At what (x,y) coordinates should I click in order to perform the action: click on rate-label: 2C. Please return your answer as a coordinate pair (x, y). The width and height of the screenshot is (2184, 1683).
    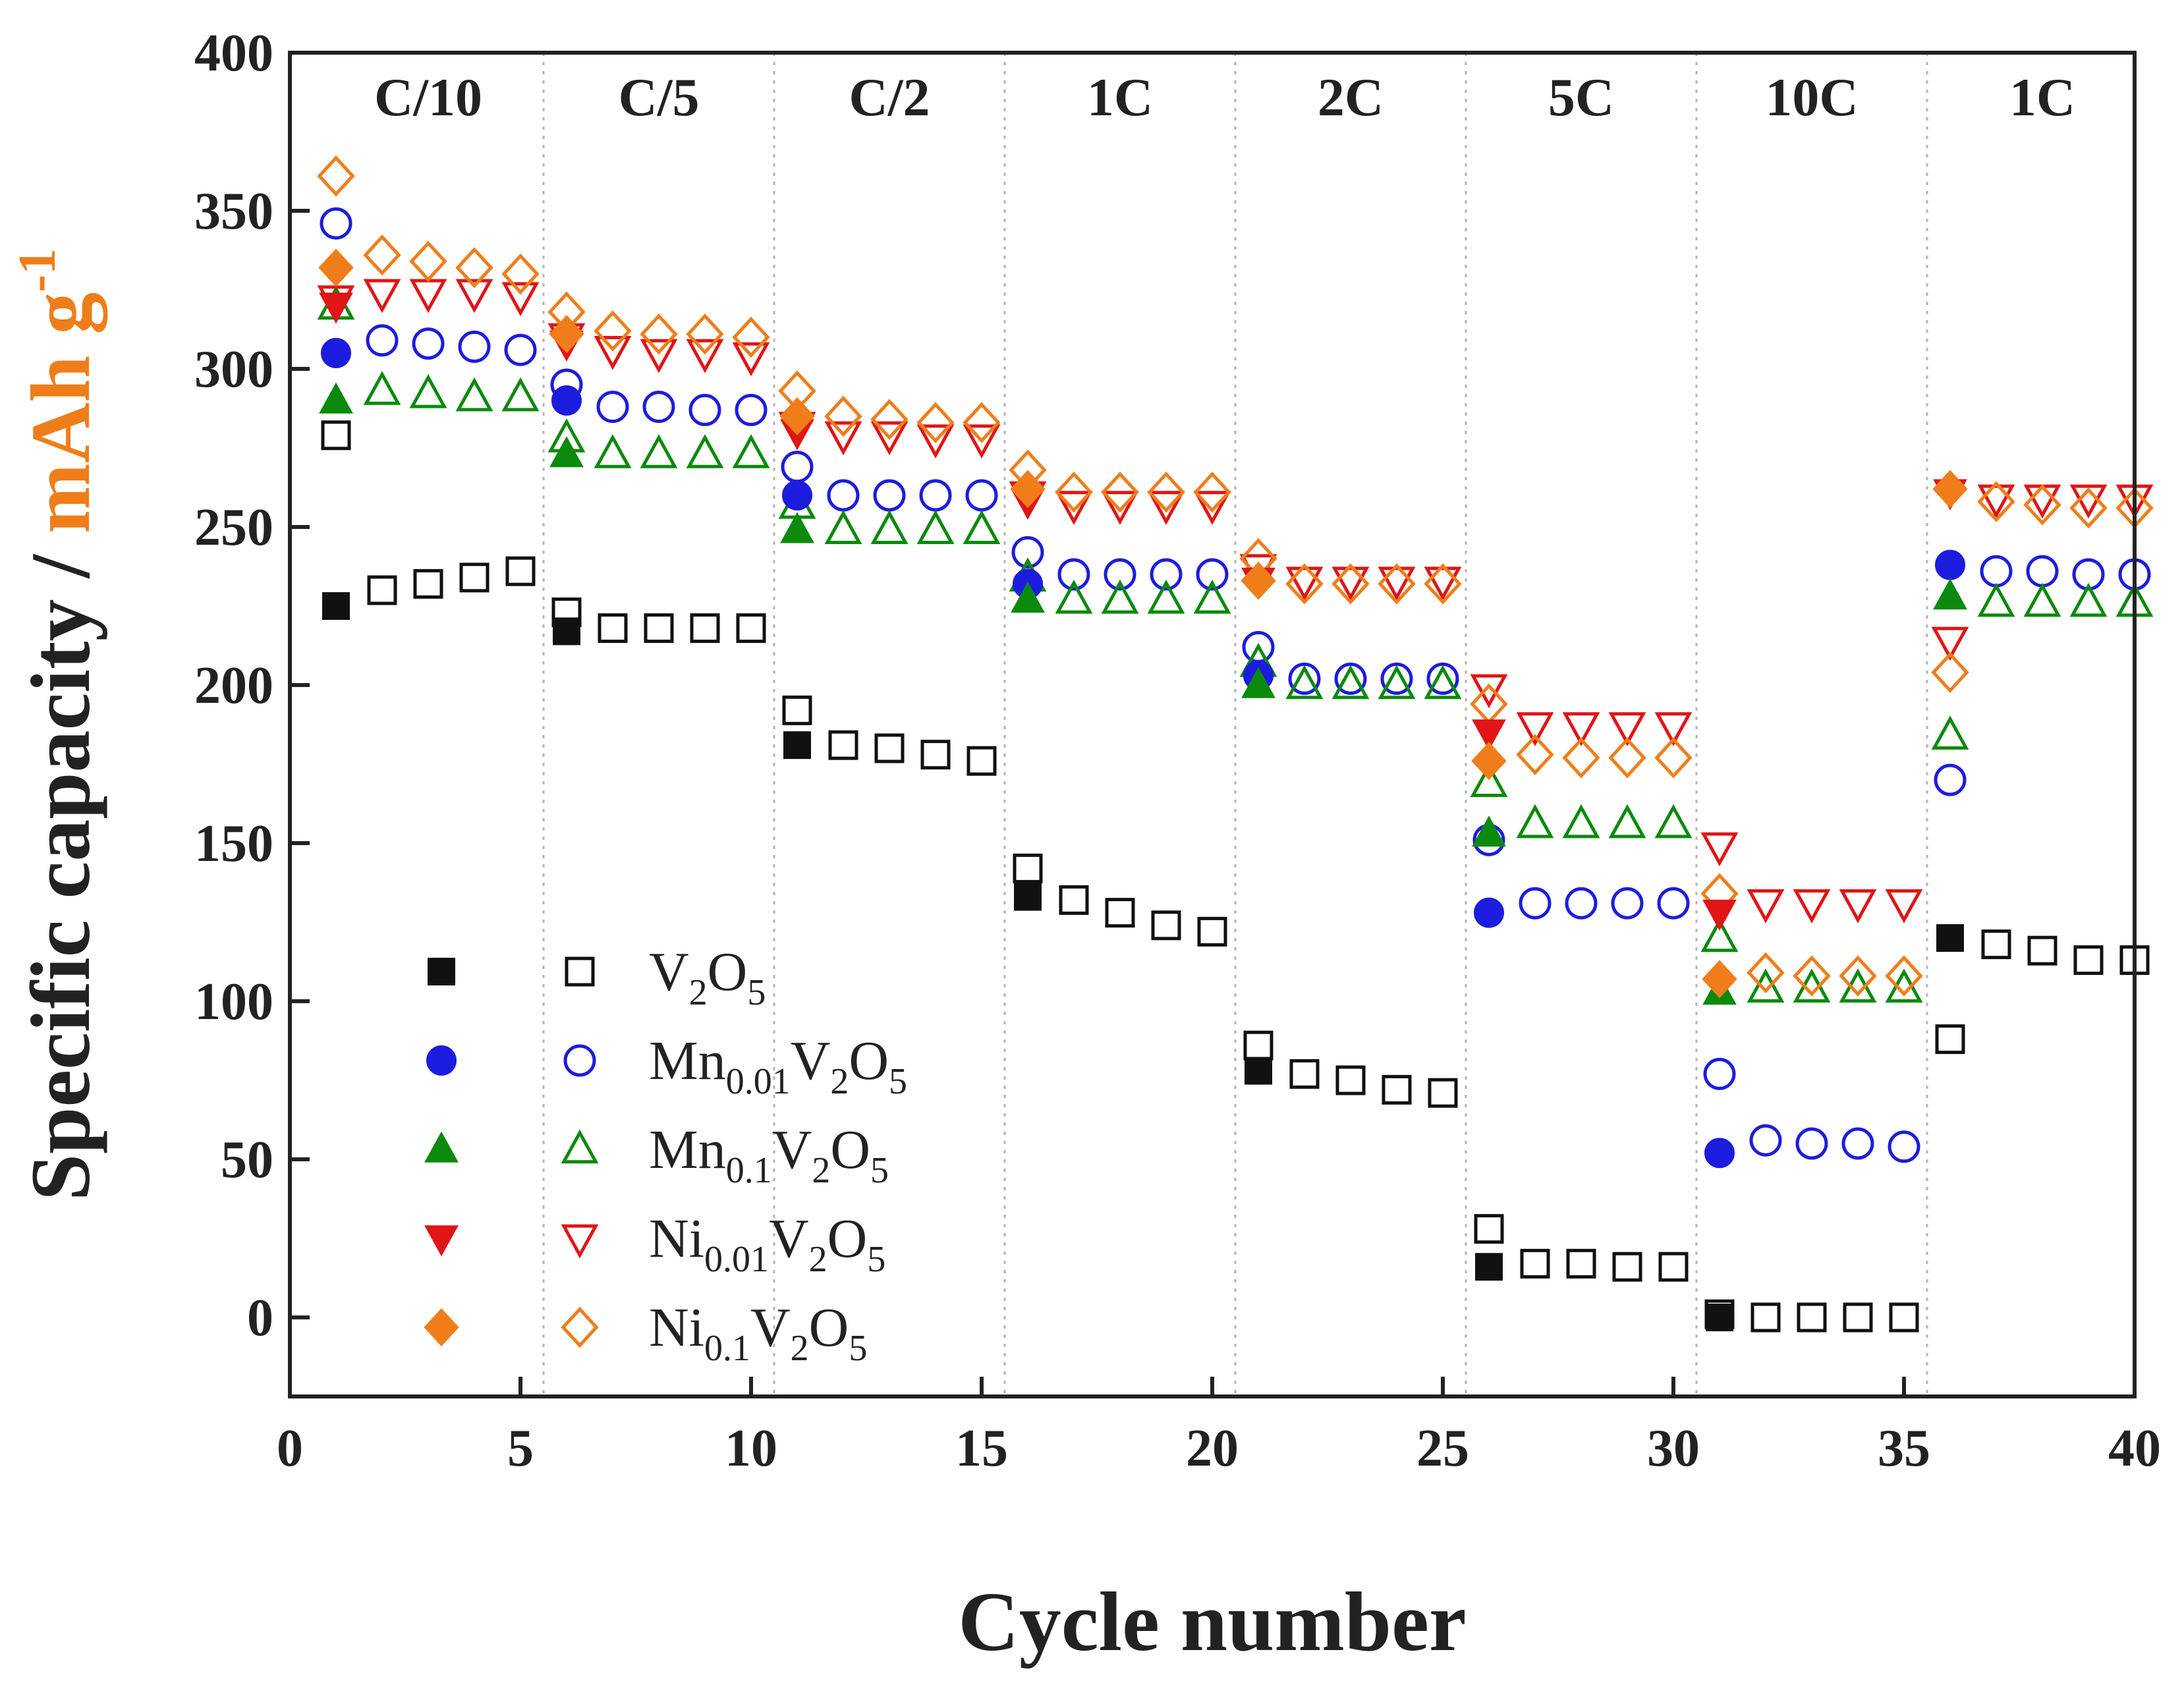
    Looking at the image, I should click on (1351, 97).